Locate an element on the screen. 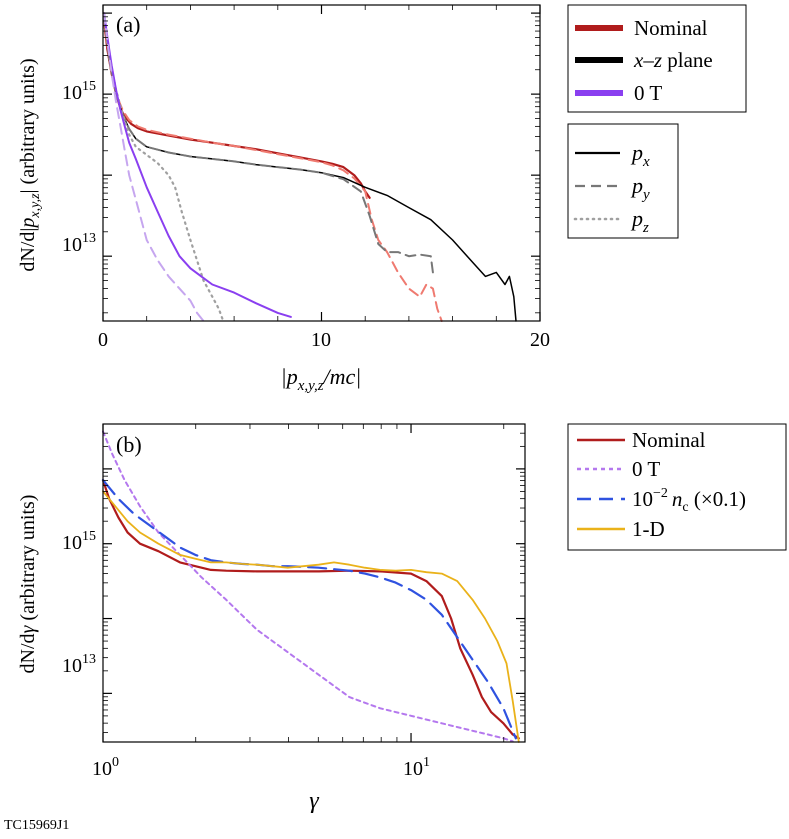  legend-label-pz: pz is located at coordinates (639, 221).